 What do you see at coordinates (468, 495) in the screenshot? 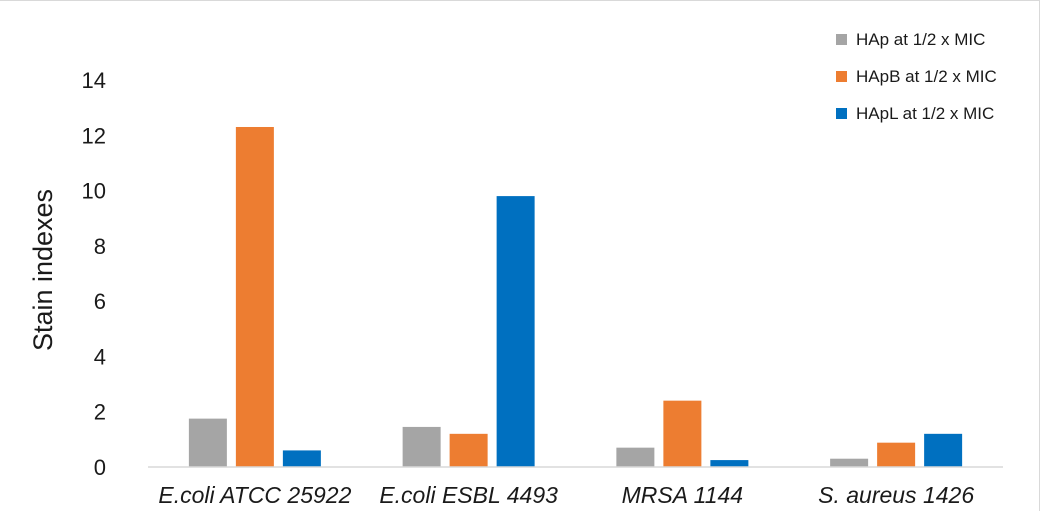
I see `x-category-label: E.coli ESBL 4493` at bounding box center [468, 495].